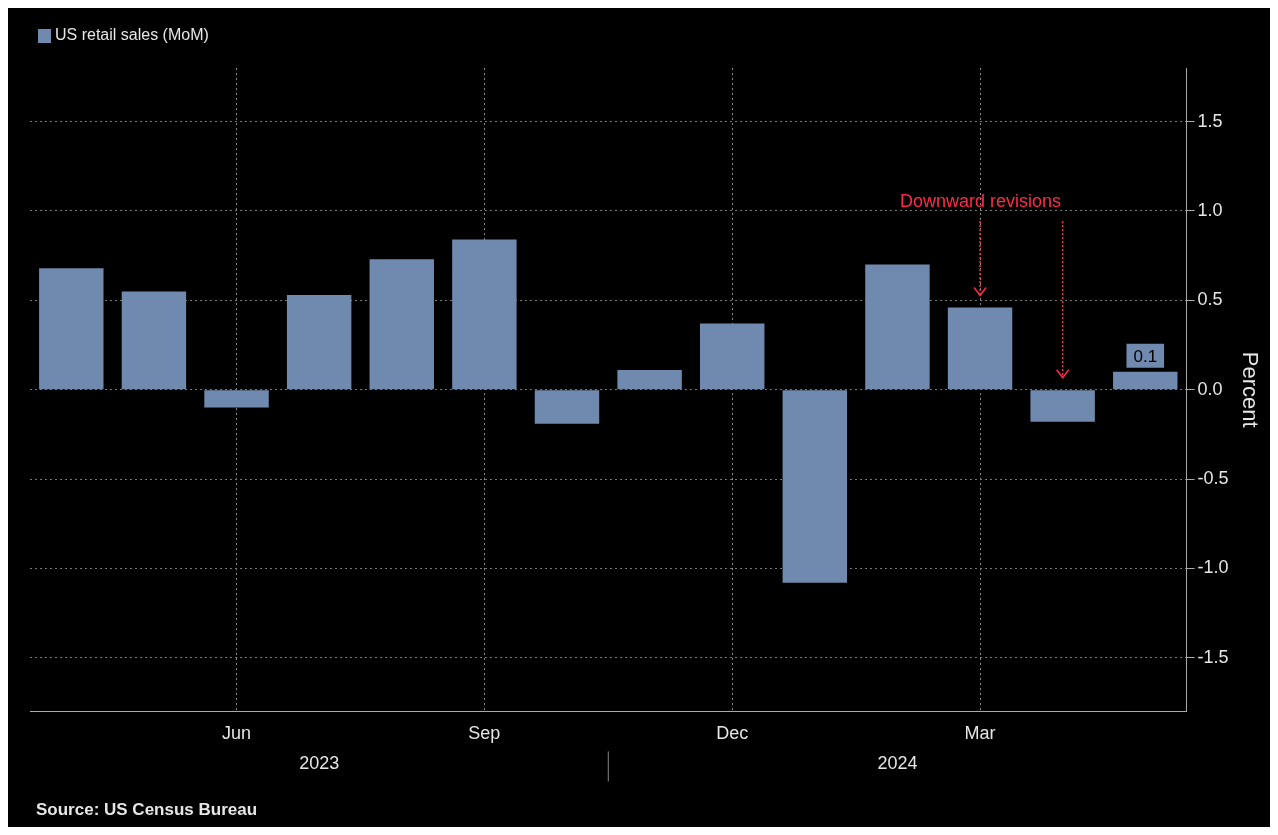 This screenshot has height=835, width=1278. What do you see at coordinates (319, 763) in the screenshot?
I see `text: 2023` at bounding box center [319, 763].